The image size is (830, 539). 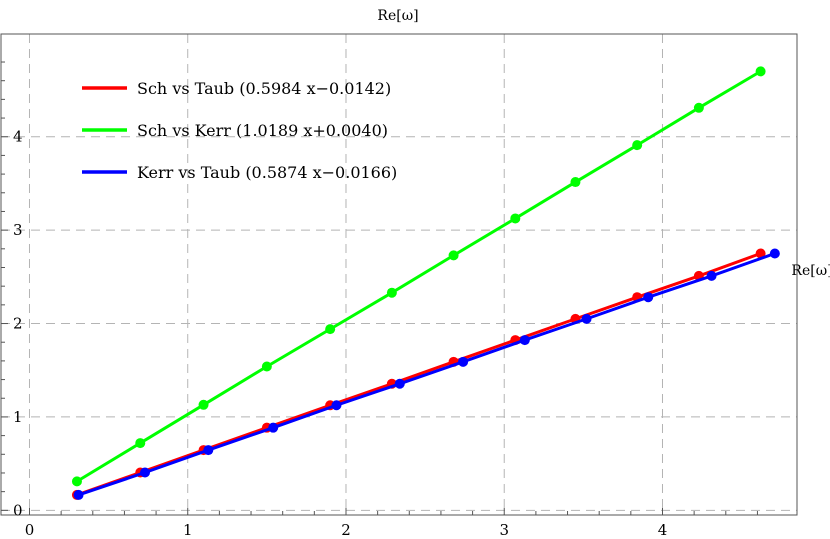 What do you see at coordinates (18, 417) in the screenshot?
I see `y-tick-label: 1` at bounding box center [18, 417].